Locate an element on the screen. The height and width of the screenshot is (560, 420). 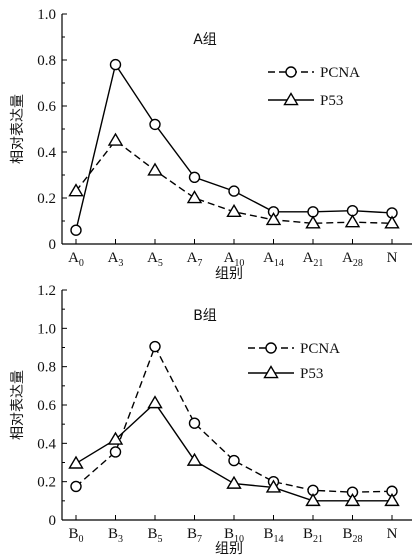
x-tick-label: B21 is located at coordinates (313, 535).